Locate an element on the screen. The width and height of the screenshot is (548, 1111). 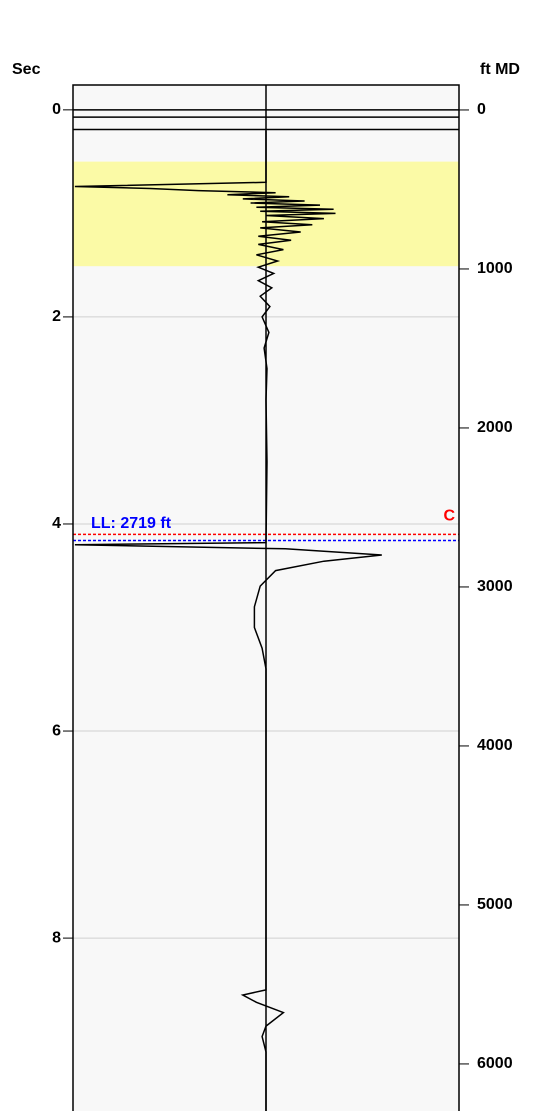
y-tick-label: 4 is located at coordinates (56, 523).